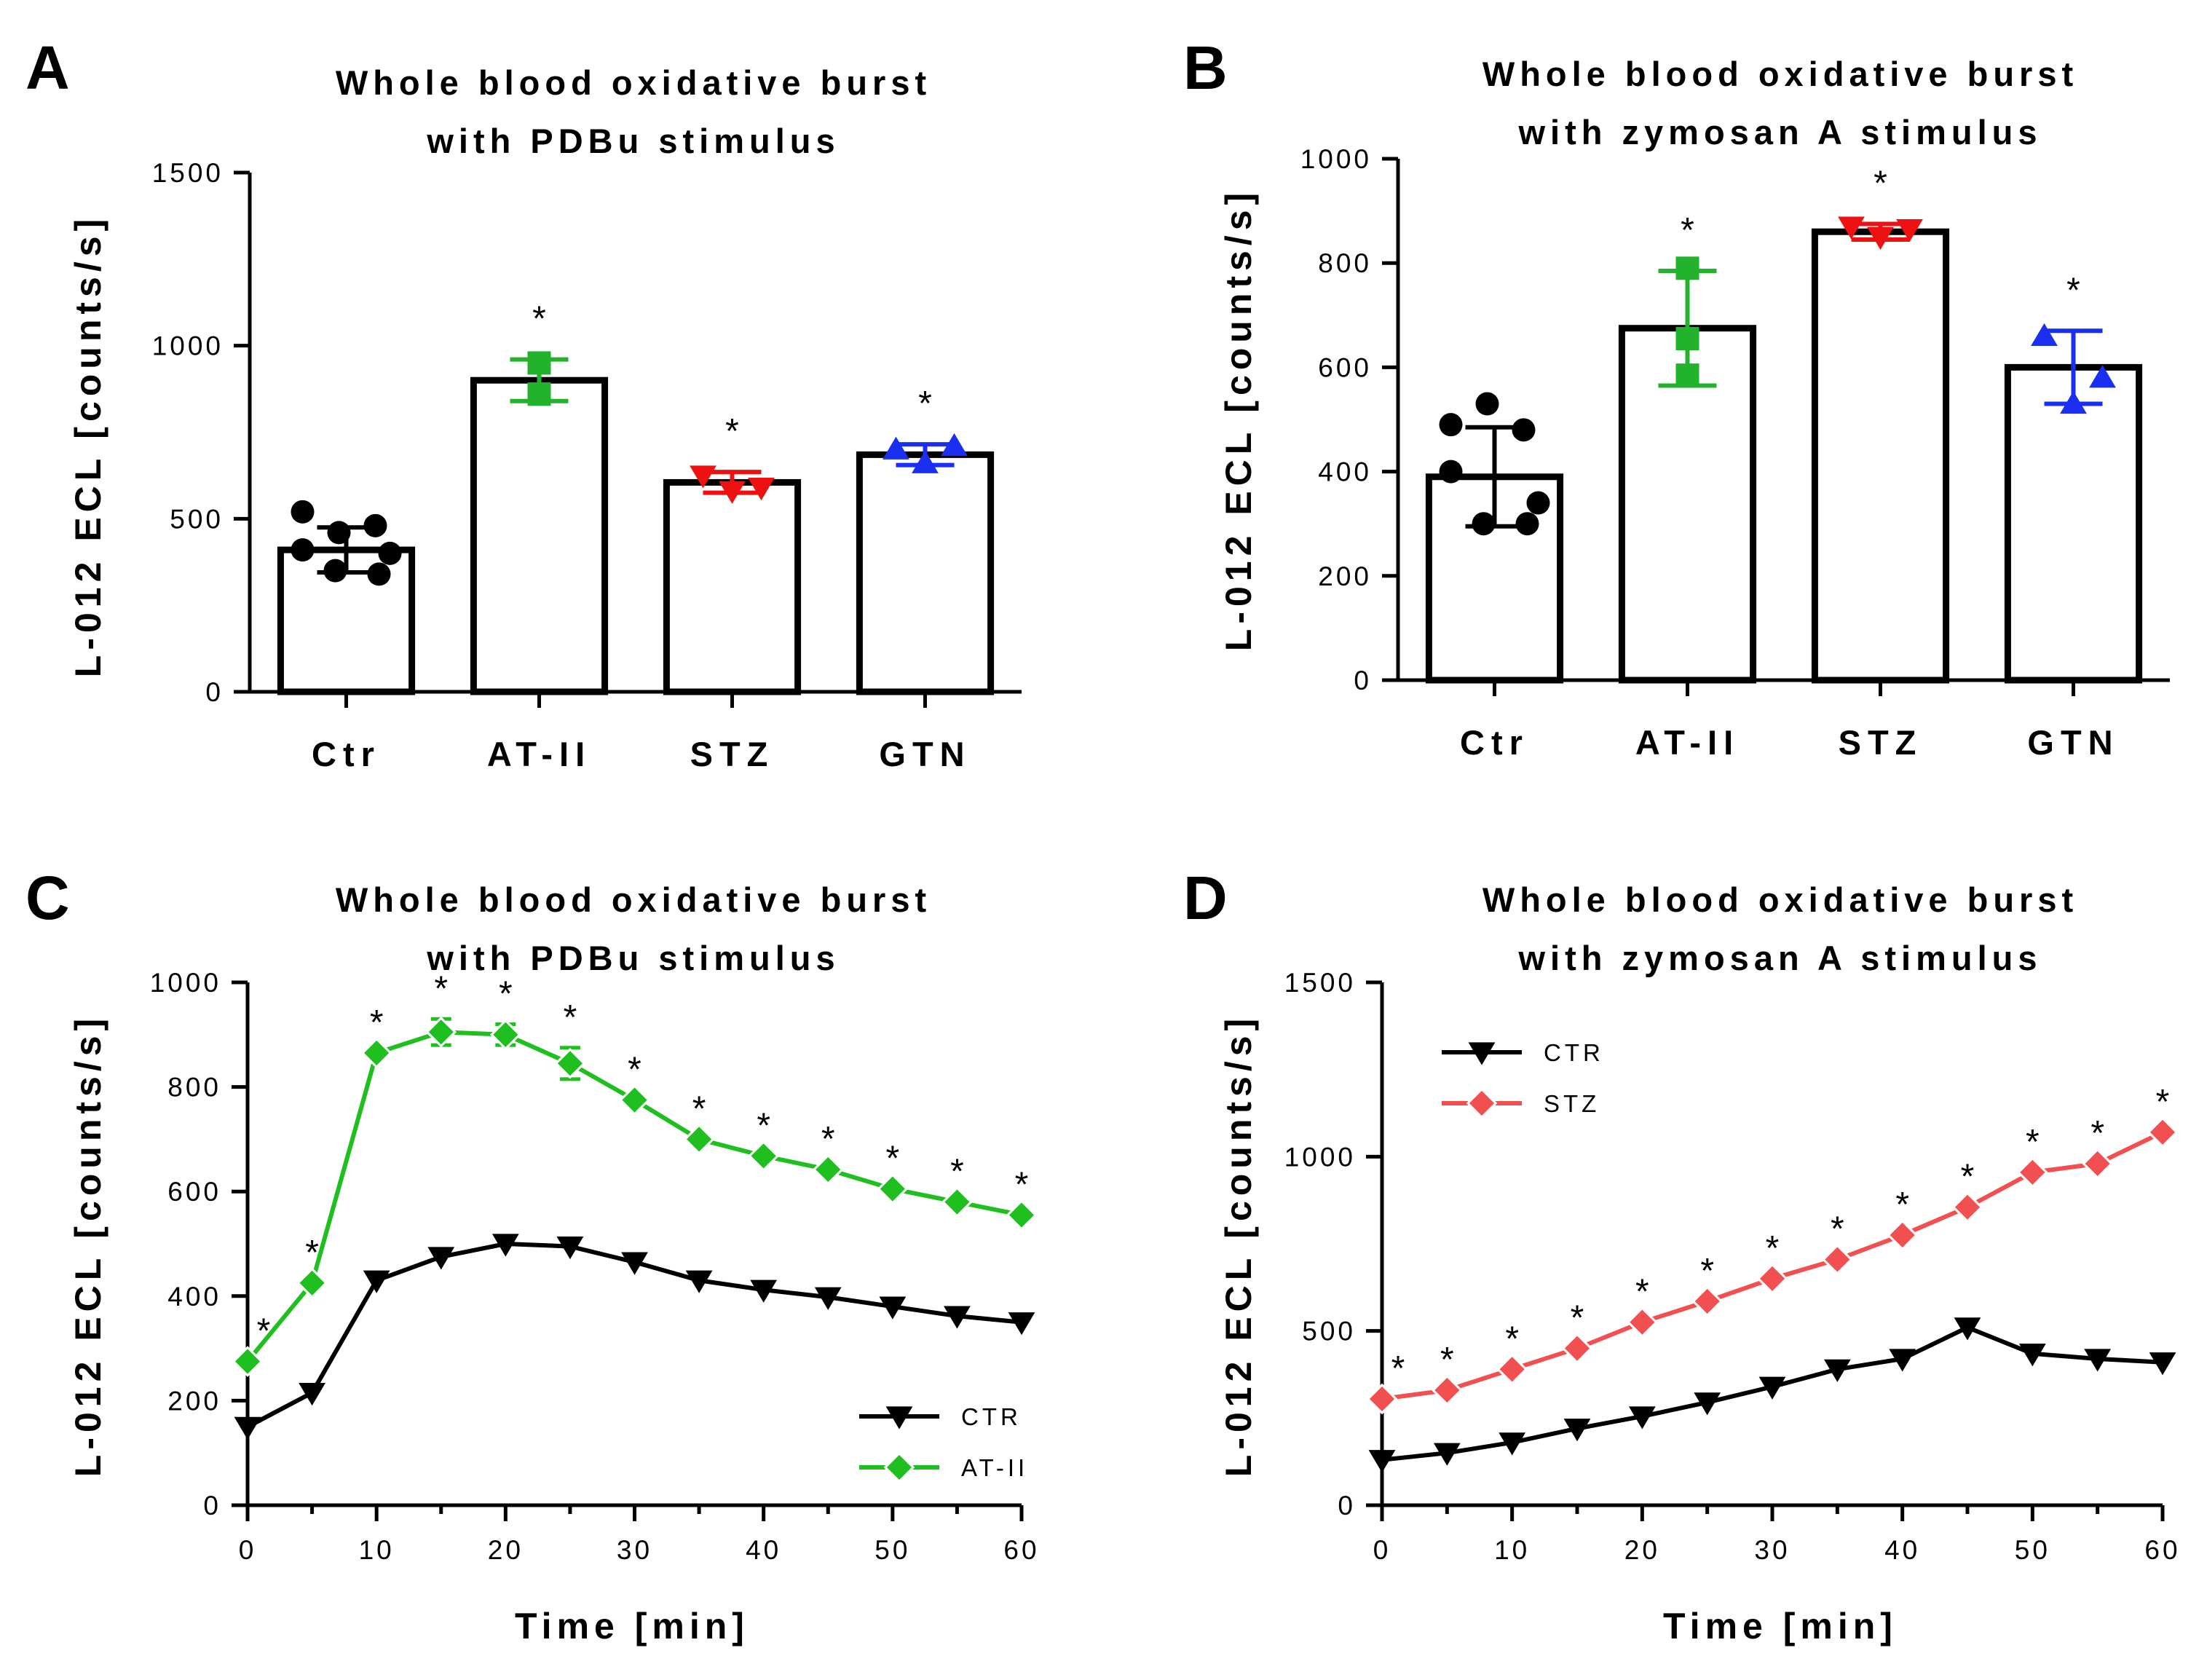  I want to click on category-label: Ctr, so click(1494, 742).